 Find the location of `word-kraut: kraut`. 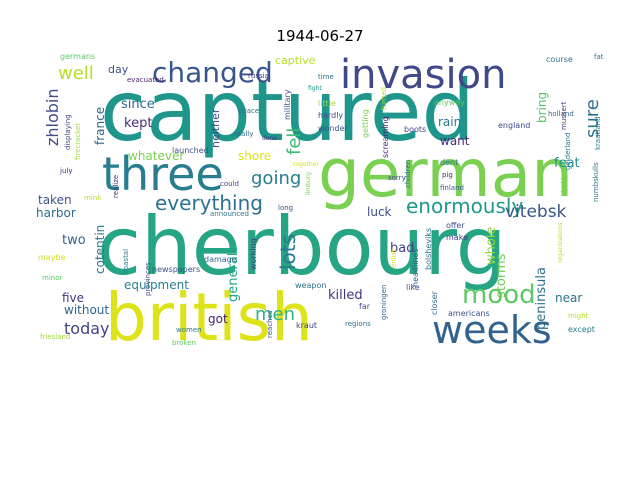

word-kraut: kraut is located at coordinates (306, 325).